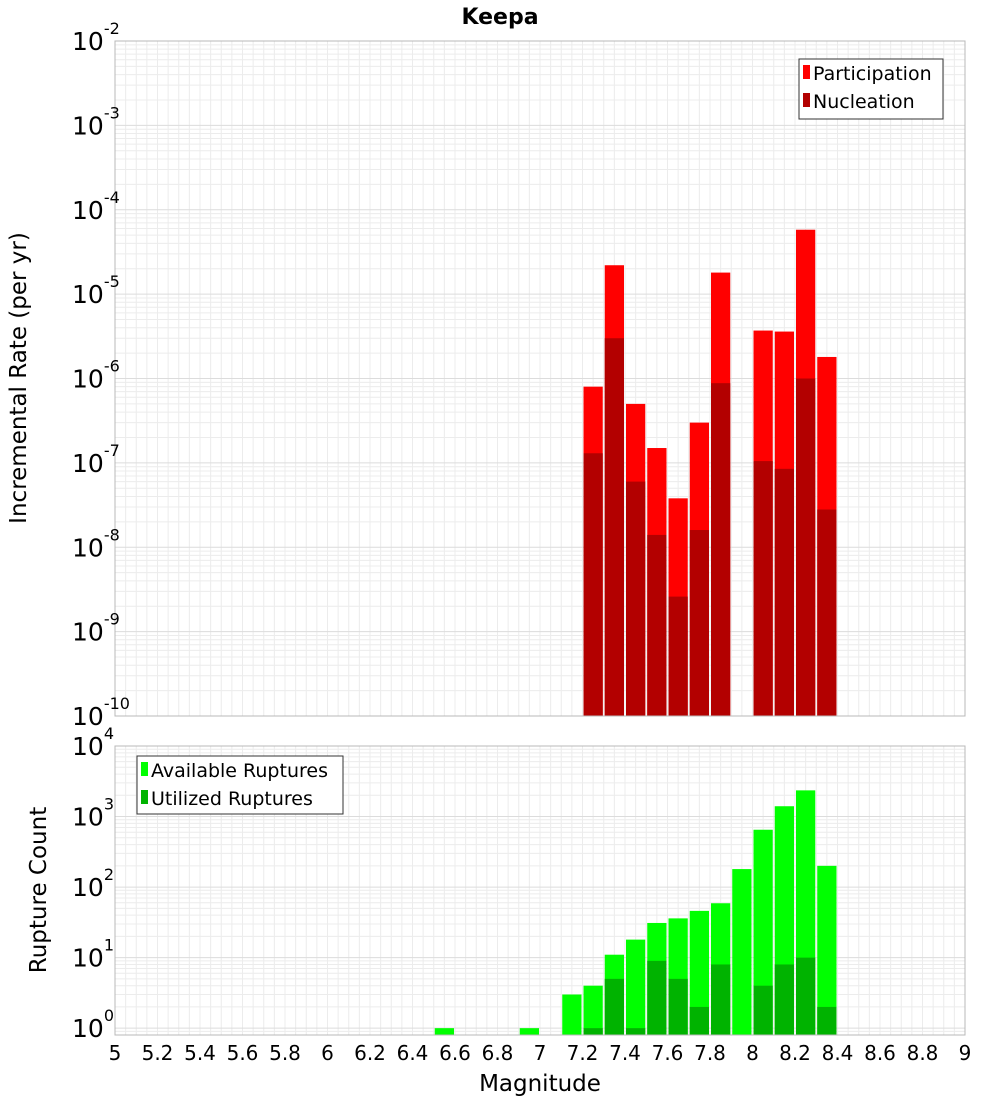 This screenshot has height=1100, width=1000. What do you see at coordinates (93, 813) in the screenshot?
I see `count-y-tick-label: 10³` at bounding box center [93, 813].